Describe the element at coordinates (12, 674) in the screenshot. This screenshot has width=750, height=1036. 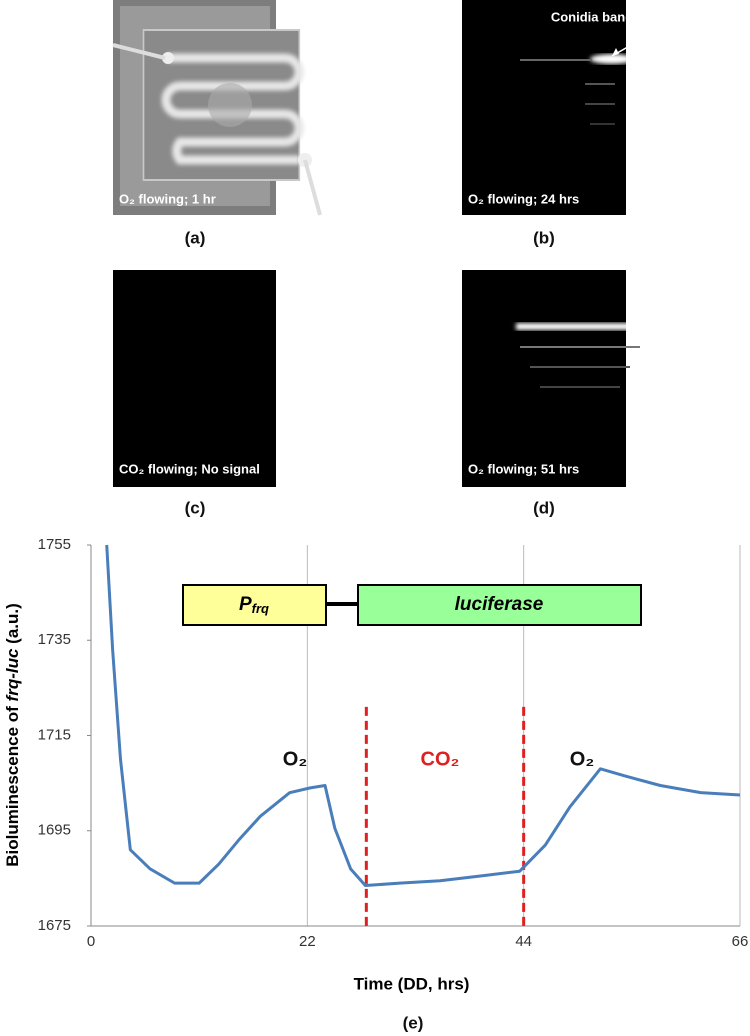
I see `y-axis-title-part: frq-luc` at that location.